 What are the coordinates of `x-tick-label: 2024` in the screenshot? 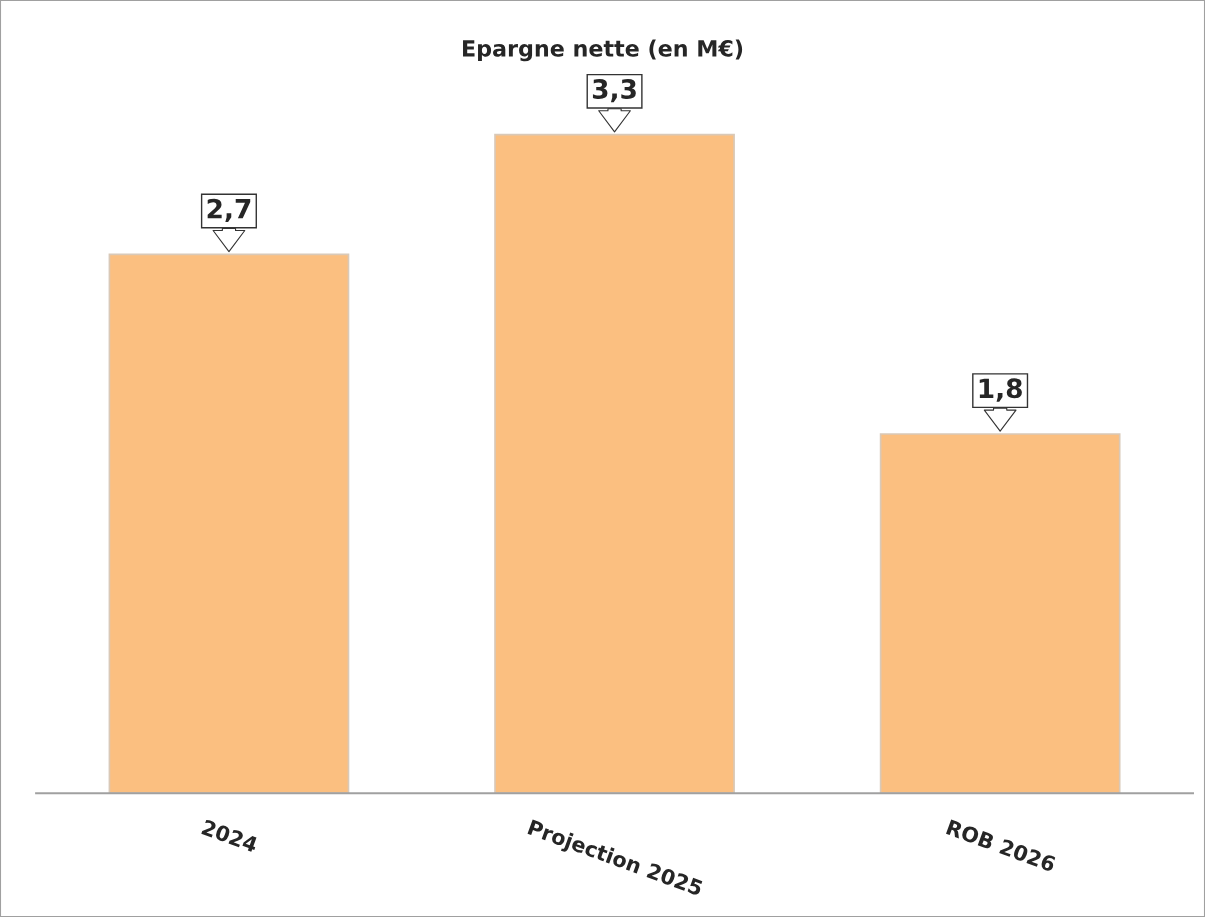 It's located at (230, 836).